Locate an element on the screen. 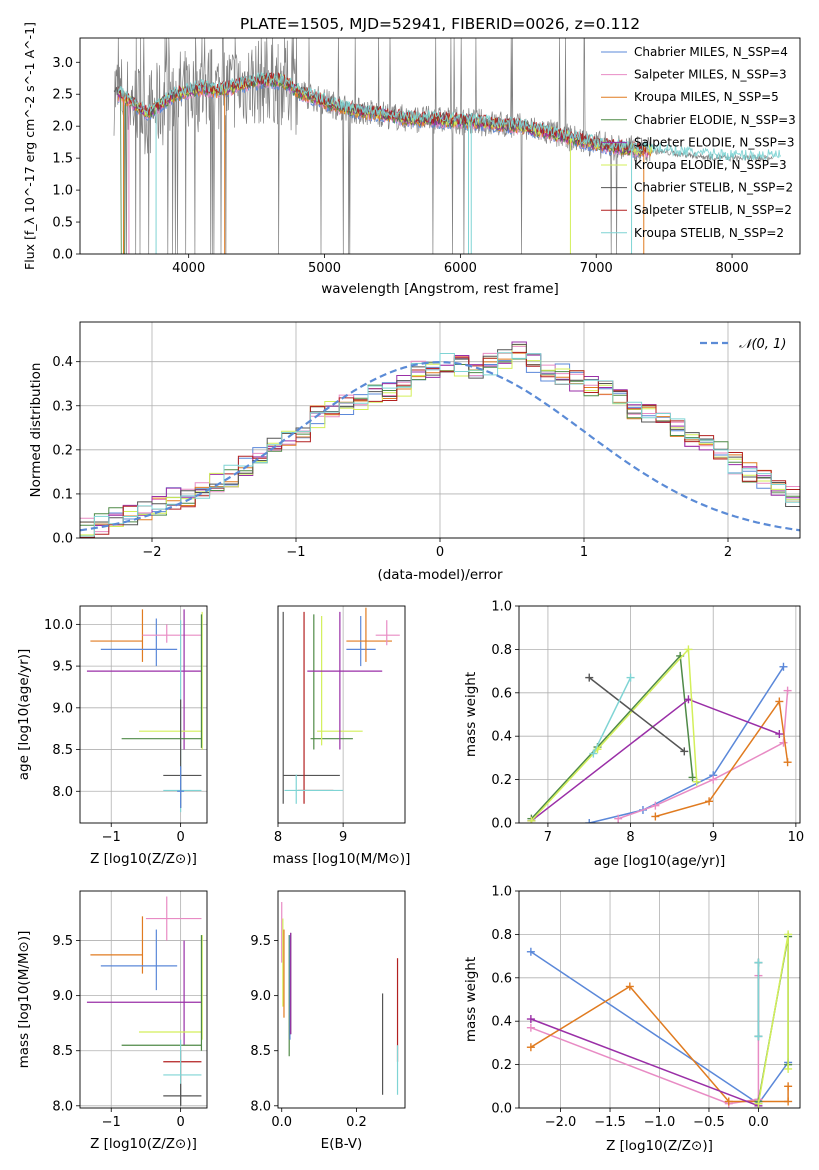 The height and width of the screenshot is (1170, 819). legend-entry: Chabrier STELIB, N_SSP=2 is located at coordinates (713, 188).